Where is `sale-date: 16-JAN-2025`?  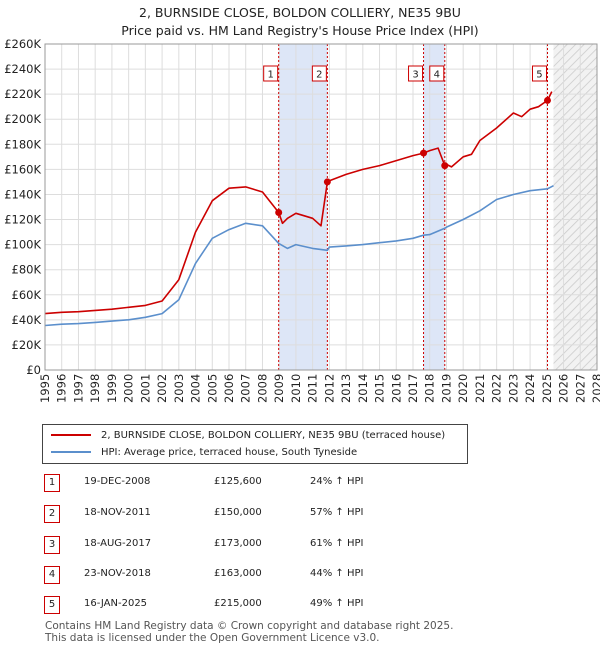 sale-date: 16-JAN-2025 is located at coordinates (116, 603).